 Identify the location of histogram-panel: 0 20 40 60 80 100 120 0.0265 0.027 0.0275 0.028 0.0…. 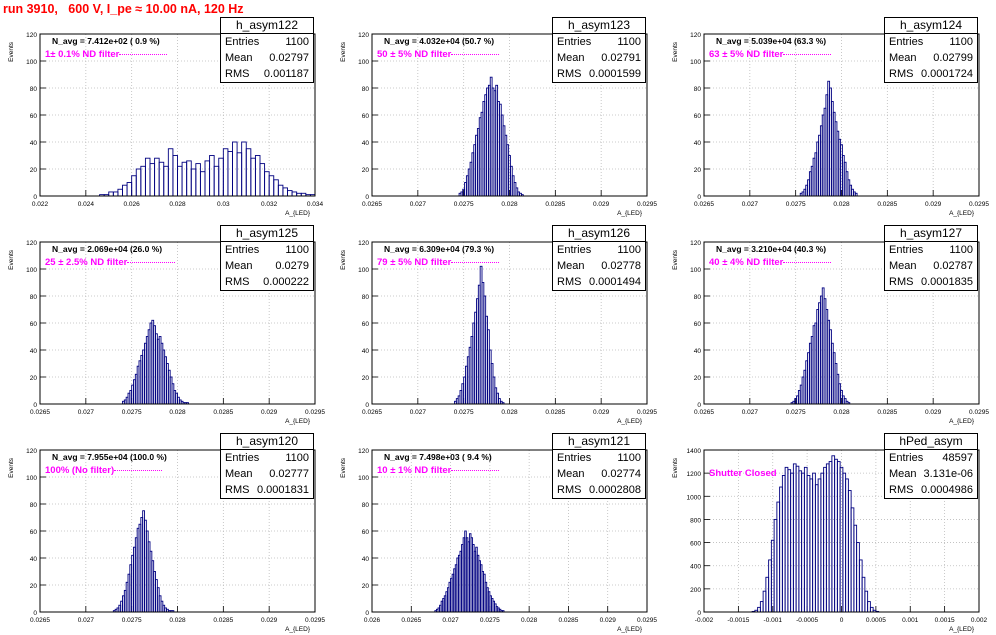
(162, 323).